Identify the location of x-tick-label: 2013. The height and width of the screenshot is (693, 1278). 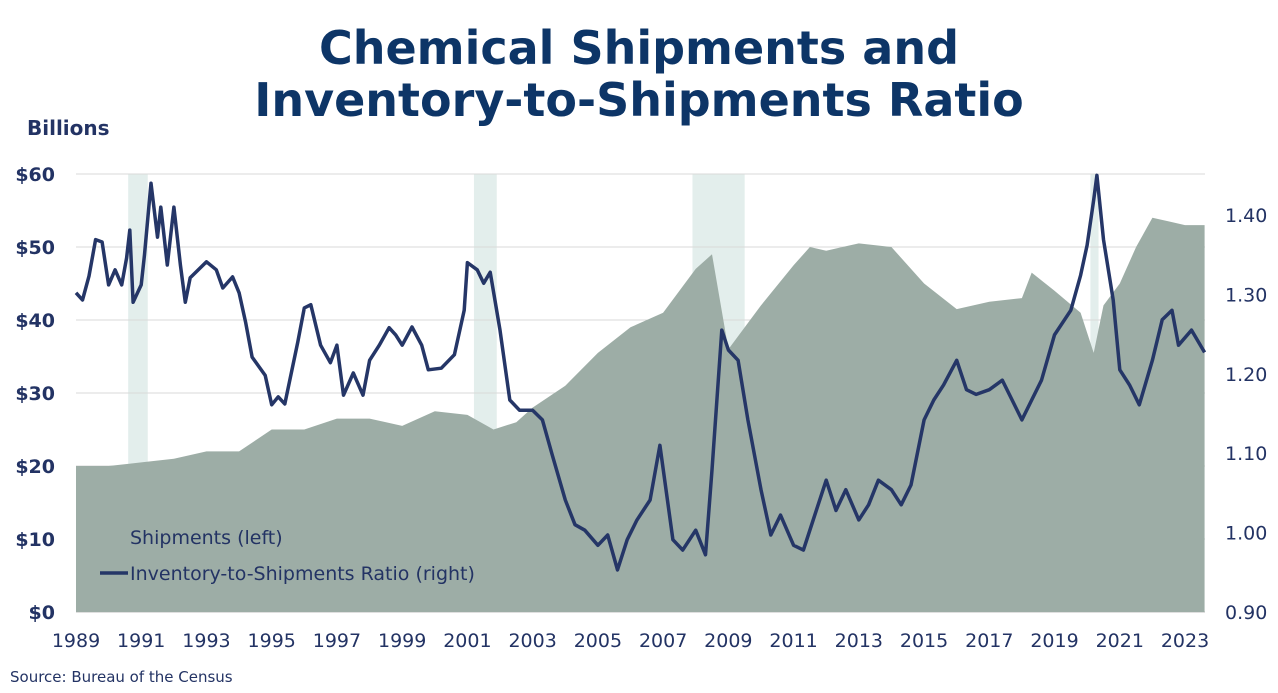
(859, 641).